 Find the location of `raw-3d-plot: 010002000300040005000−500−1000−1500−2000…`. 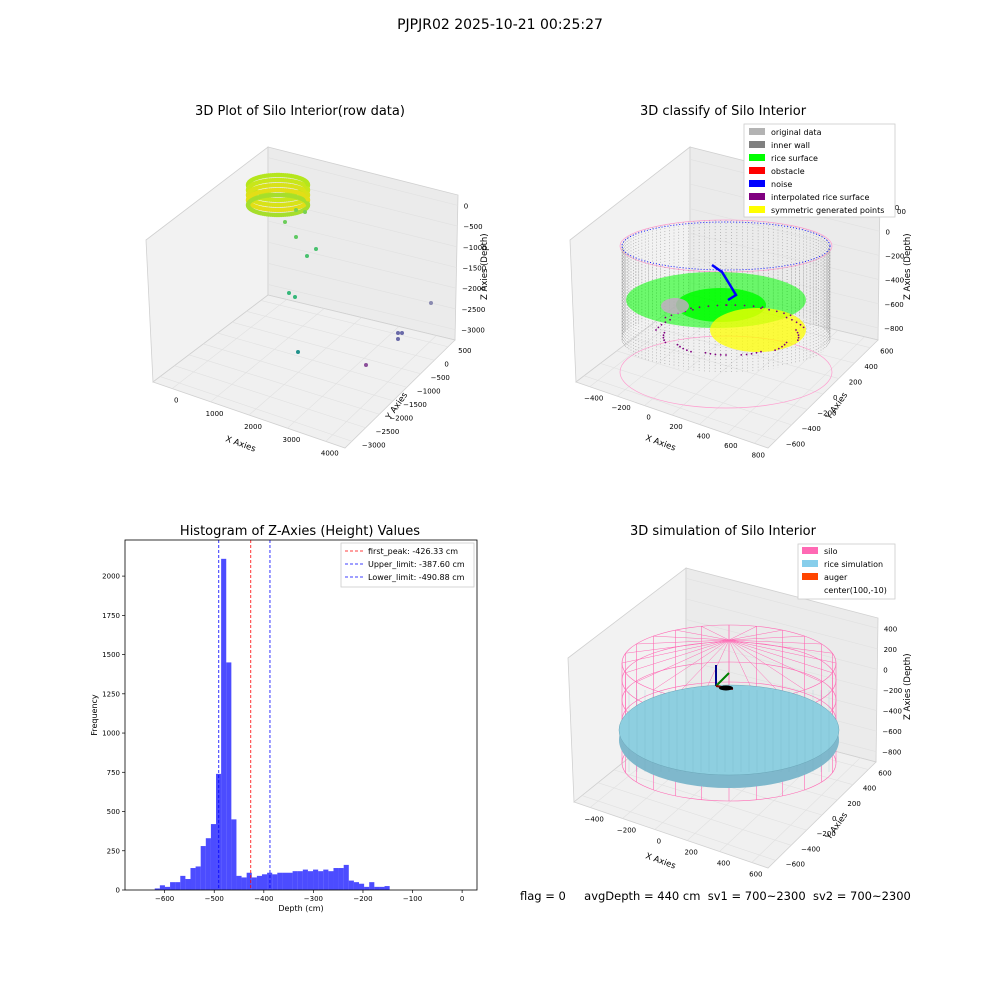

raw-3d-plot: 010002000300040005000−500−1000−1500−2000… is located at coordinates (317, 301).